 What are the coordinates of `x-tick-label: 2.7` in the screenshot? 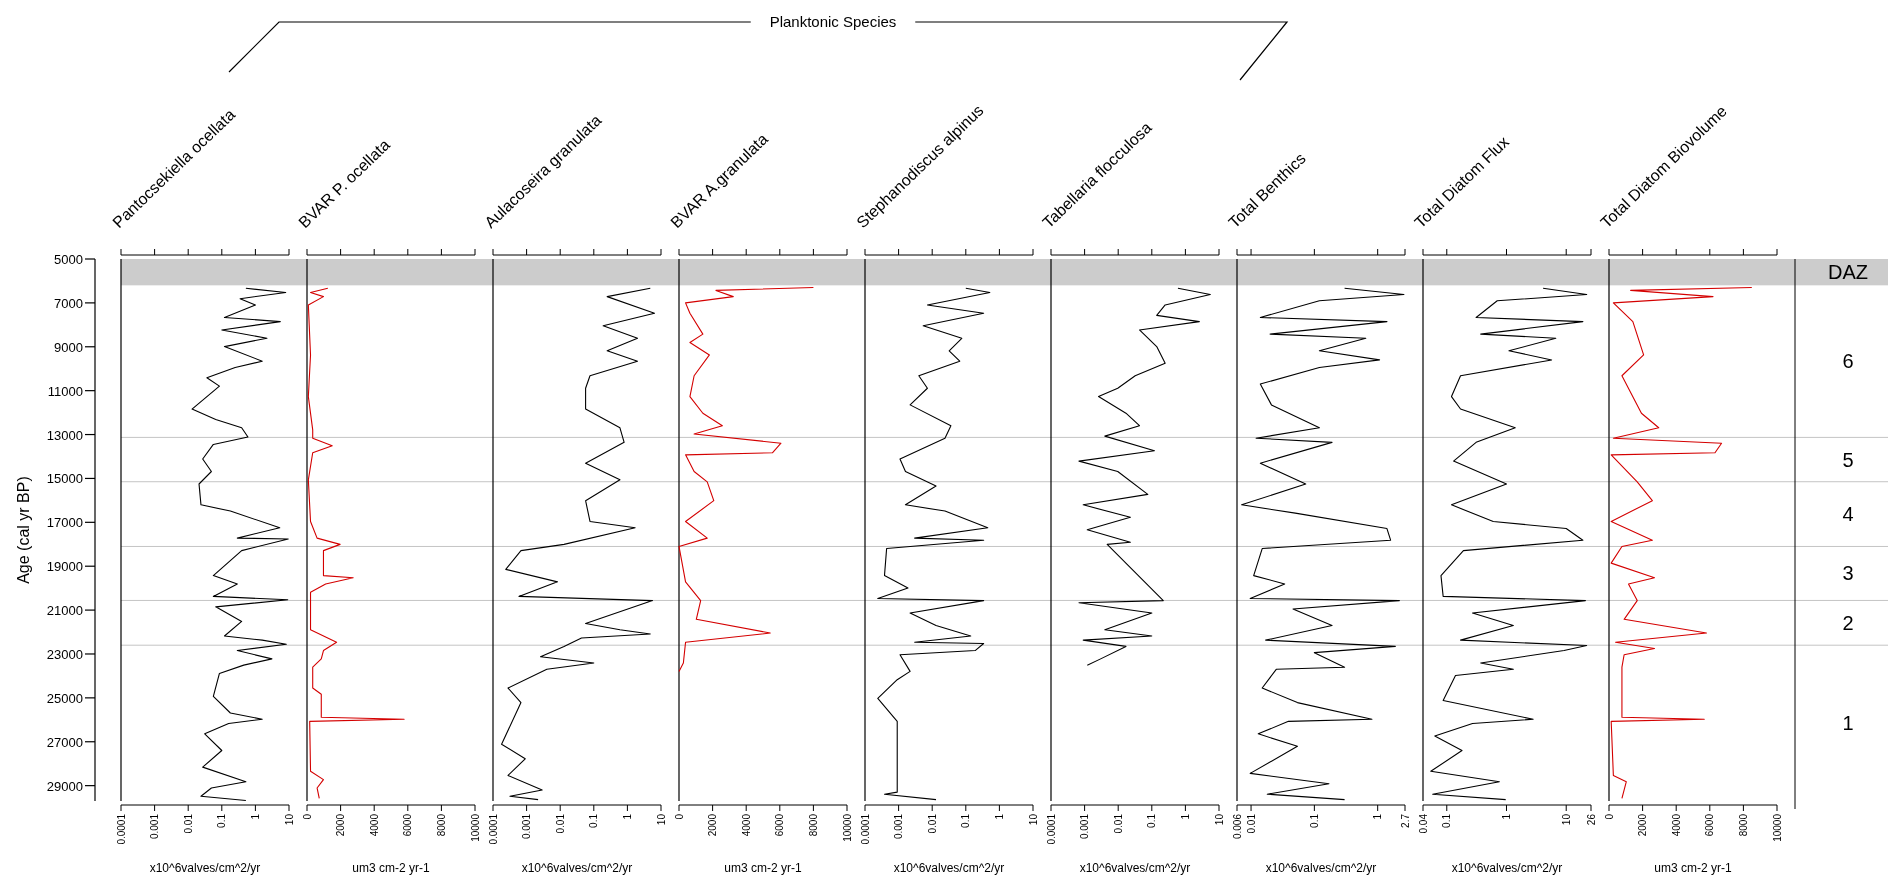 It's located at (1405, 820).